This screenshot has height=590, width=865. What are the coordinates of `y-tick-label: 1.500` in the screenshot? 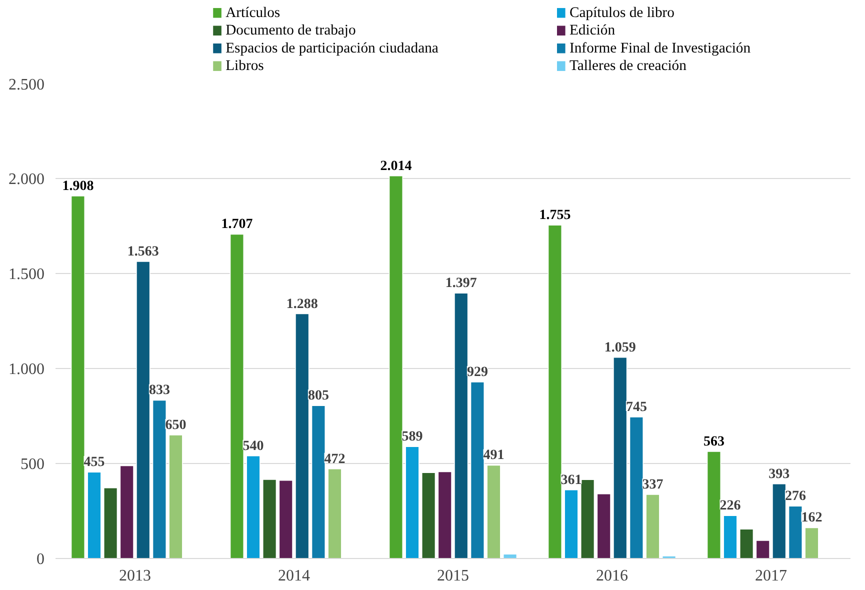 It's located at (26, 274).